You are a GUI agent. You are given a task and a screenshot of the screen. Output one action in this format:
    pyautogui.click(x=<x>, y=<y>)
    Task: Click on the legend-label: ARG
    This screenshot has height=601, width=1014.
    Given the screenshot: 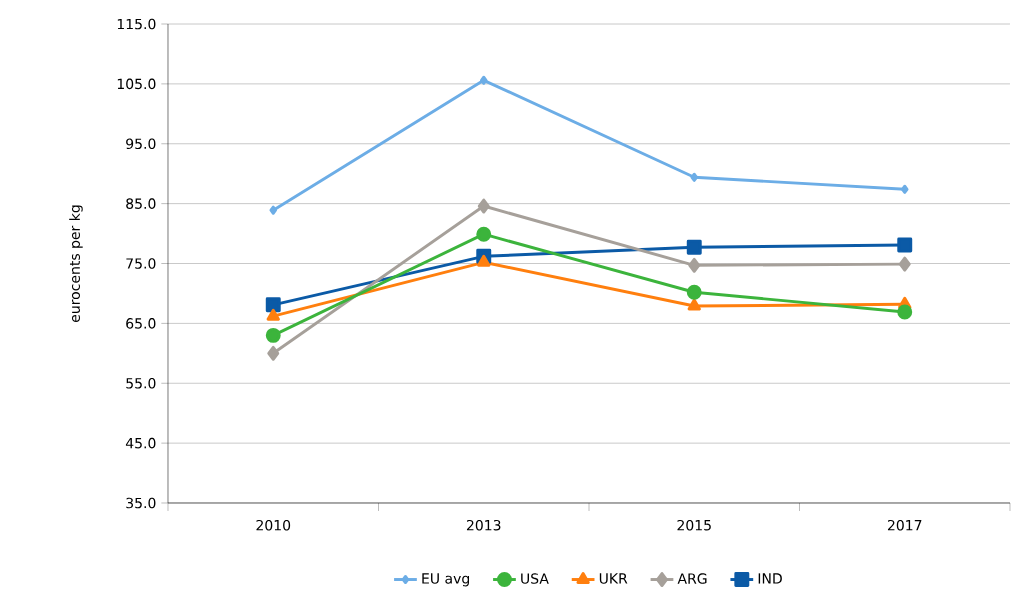 What is the action you would take?
    pyautogui.click(x=692, y=578)
    